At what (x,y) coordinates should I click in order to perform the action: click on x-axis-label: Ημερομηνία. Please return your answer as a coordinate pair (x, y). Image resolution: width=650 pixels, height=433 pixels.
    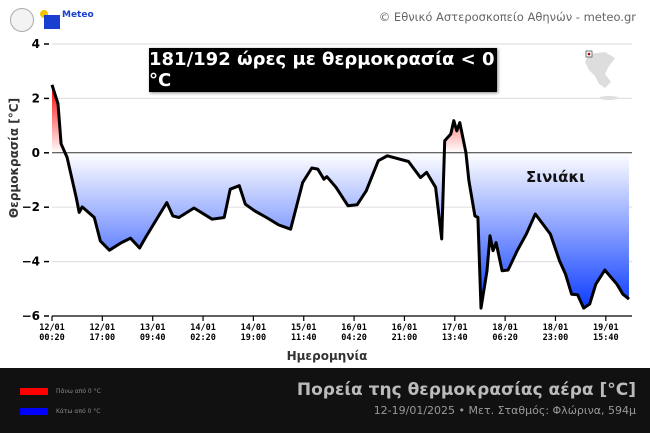
    Looking at the image, I should click on (327, 356).